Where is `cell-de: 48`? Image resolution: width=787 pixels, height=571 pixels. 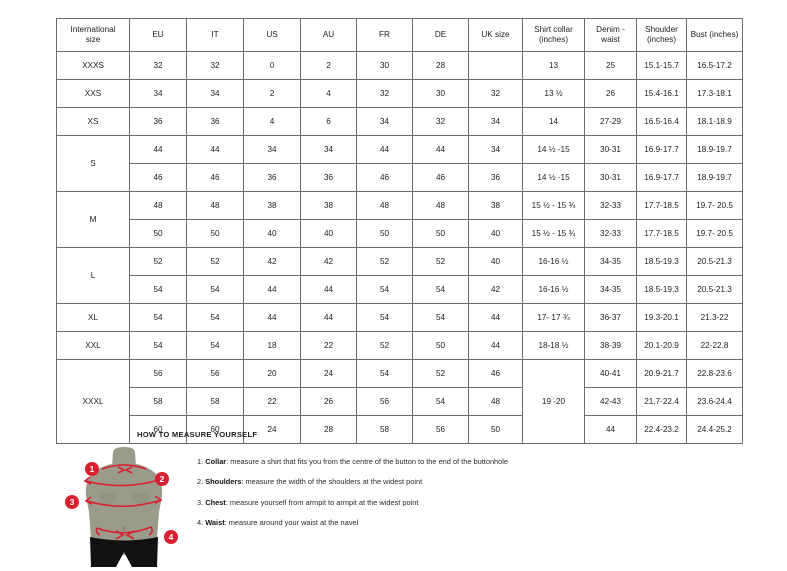 cell-de: 48 is located at coordinates (440, 205).